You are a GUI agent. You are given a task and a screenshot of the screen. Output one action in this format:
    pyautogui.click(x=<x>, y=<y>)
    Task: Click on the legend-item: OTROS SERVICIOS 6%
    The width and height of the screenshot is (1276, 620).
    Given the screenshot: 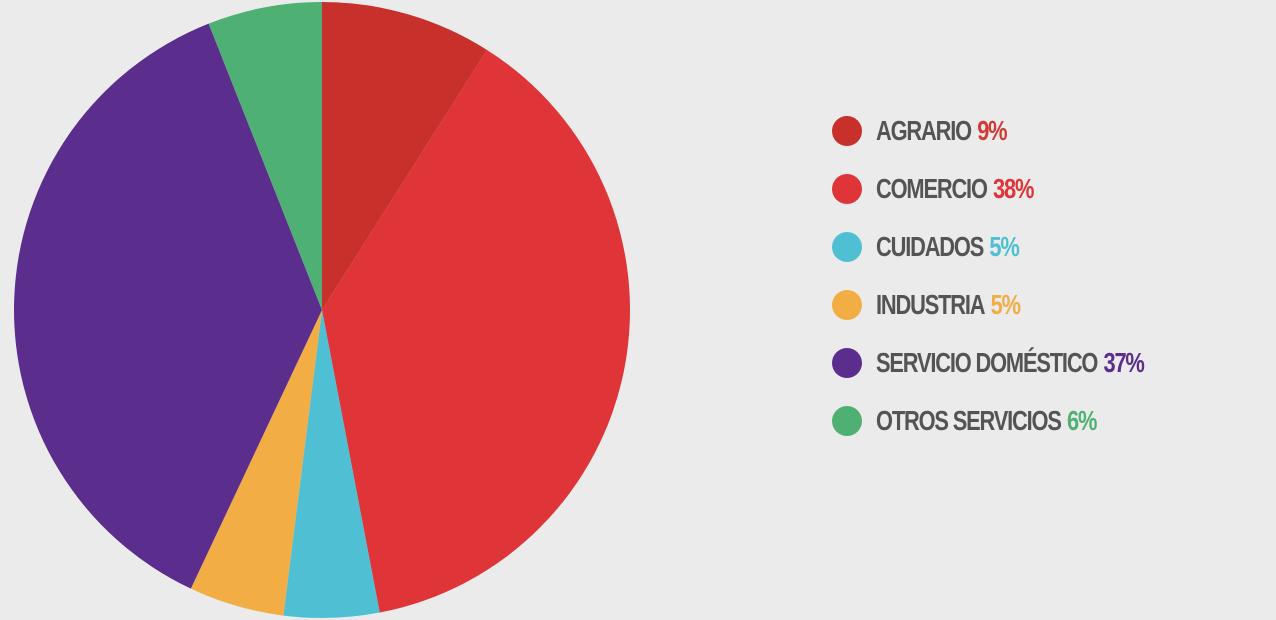 What is the action you would take?
    pyautogui.click(x=1052, y=421)
    